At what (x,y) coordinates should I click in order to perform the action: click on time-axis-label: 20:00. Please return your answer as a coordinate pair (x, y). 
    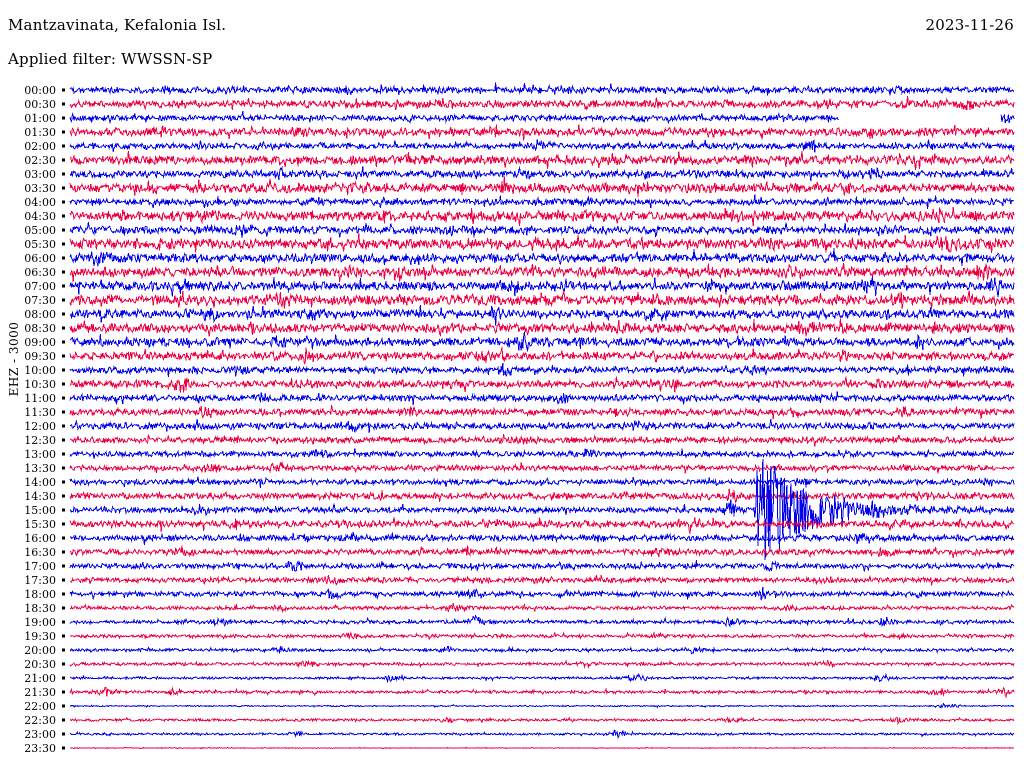
    Looking at the image, I should click on (40, 650).